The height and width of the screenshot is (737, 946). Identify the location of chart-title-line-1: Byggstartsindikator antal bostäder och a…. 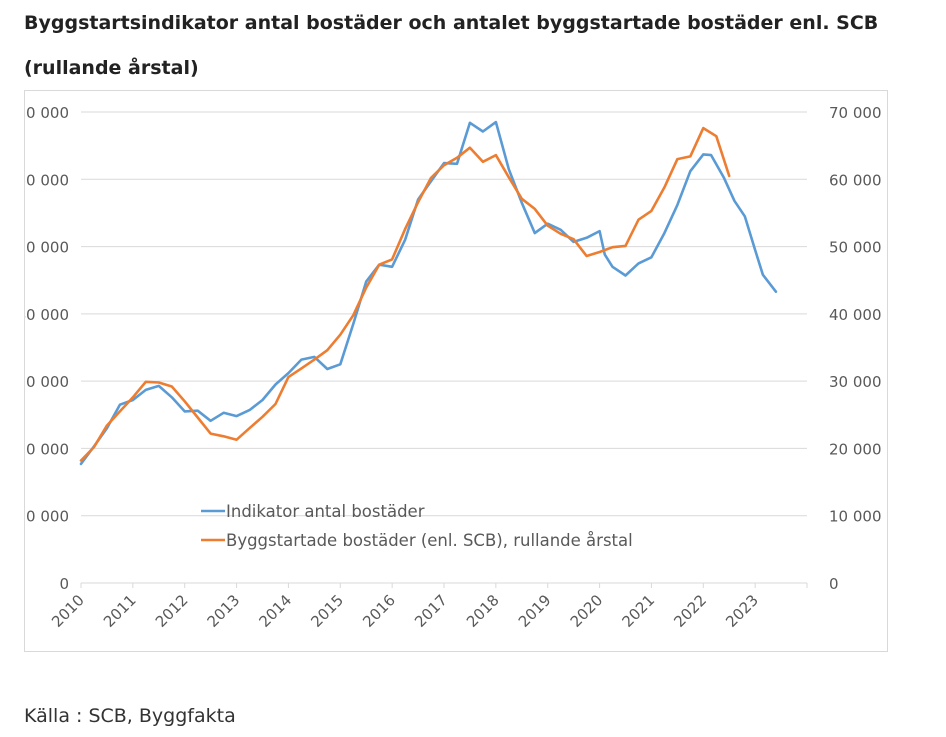
(451, 23).